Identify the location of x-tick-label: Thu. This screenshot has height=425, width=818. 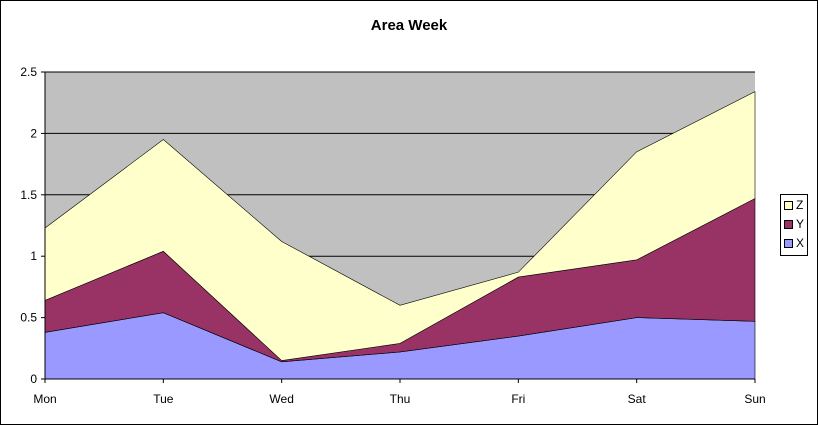
(400, 399).